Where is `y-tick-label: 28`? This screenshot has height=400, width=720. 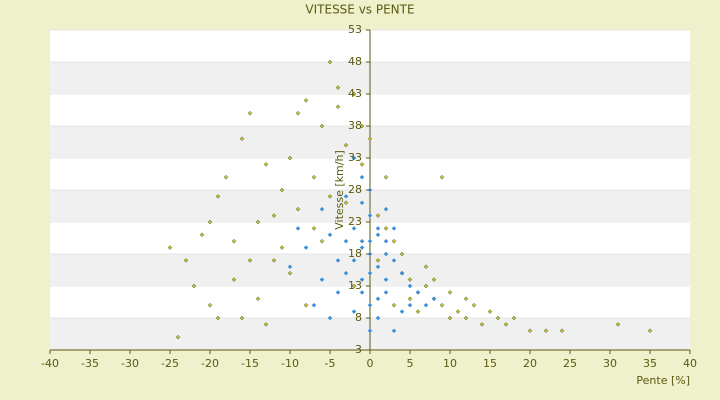
y-tick-label: 28 is located at coordinates (355, 189).